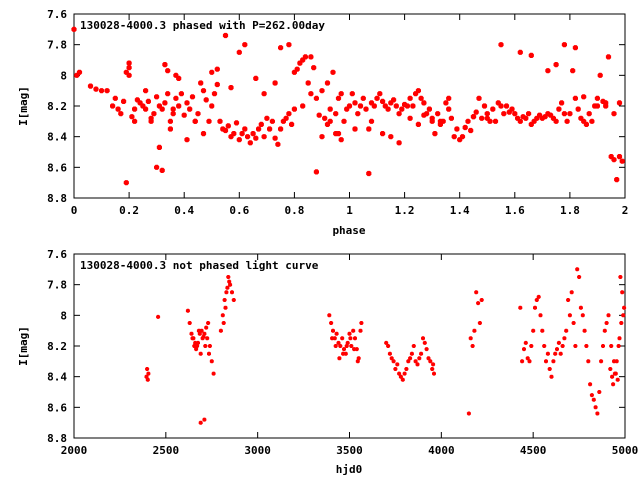  Describe the element at coordinates (57, 167) in the screenshot. I see `phased-ytick-label: 8.6` at that location.